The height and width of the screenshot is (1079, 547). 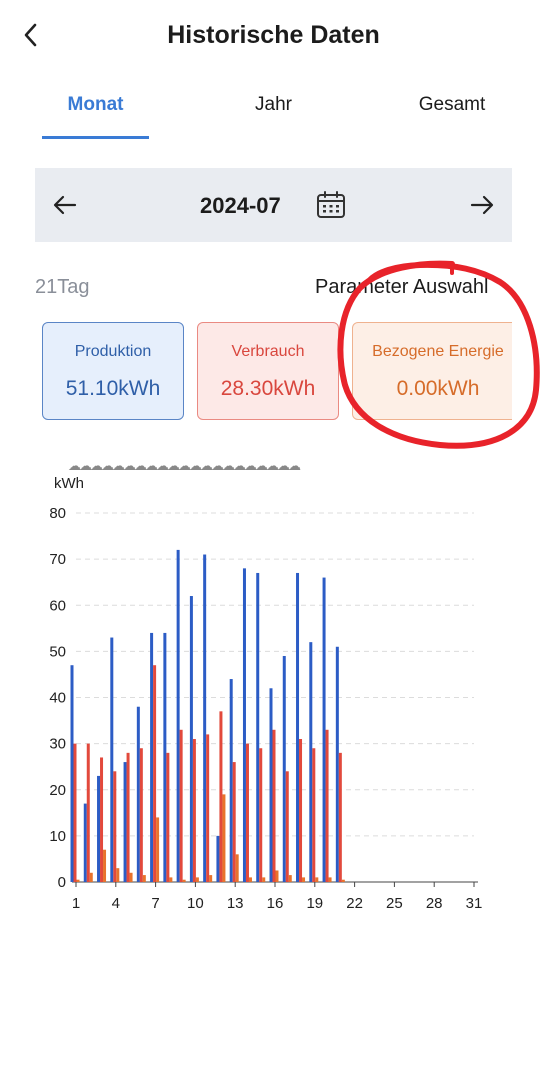 I want to click on tab-total: Gesamt, so click(x=452, y=104).